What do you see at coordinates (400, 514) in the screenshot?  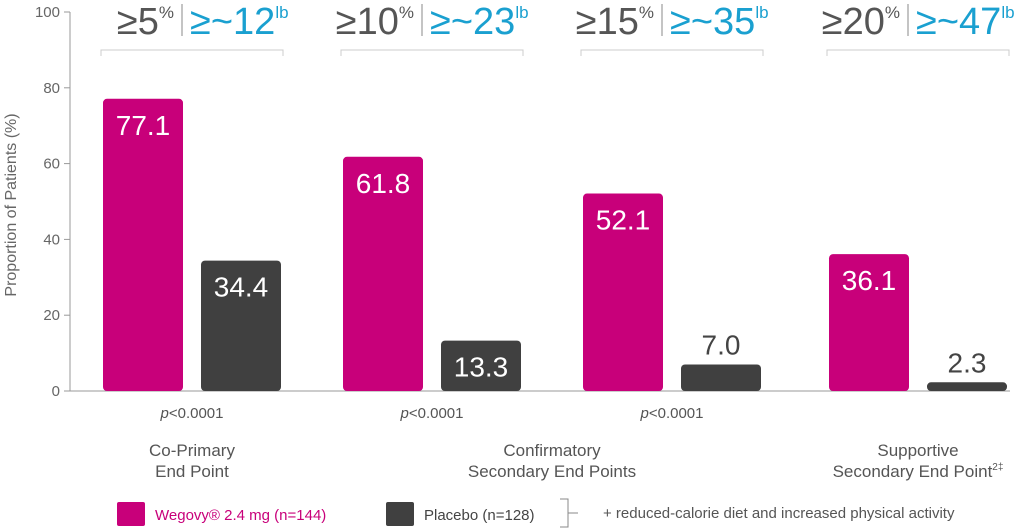 I see `legend-swatch-placebo` at bounding box center [400, 514].